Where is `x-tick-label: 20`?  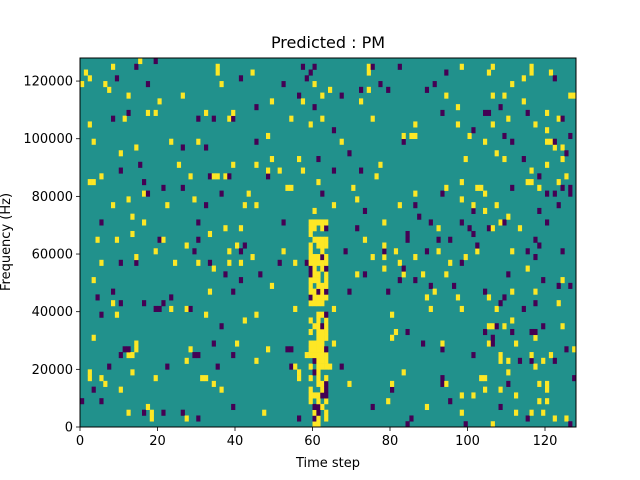 x-tick-label: 20 is located at coordinates (157, 441).